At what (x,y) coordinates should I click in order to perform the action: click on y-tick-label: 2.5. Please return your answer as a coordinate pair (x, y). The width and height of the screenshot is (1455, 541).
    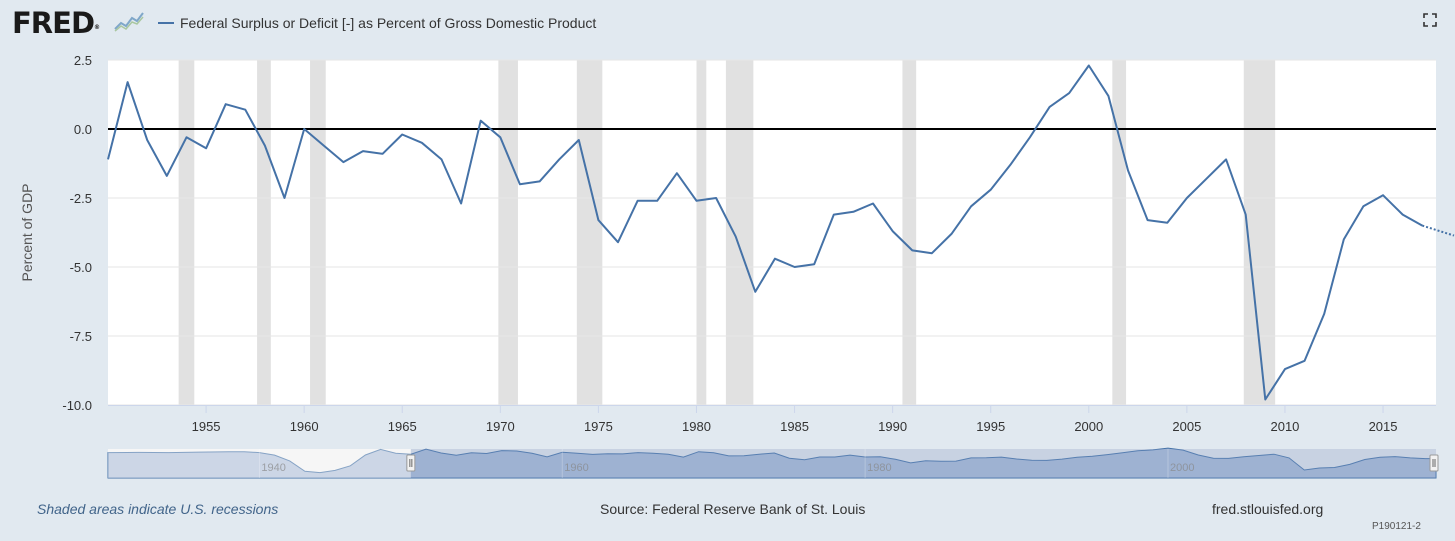
    Looking at the image, I should click on (83, 60).